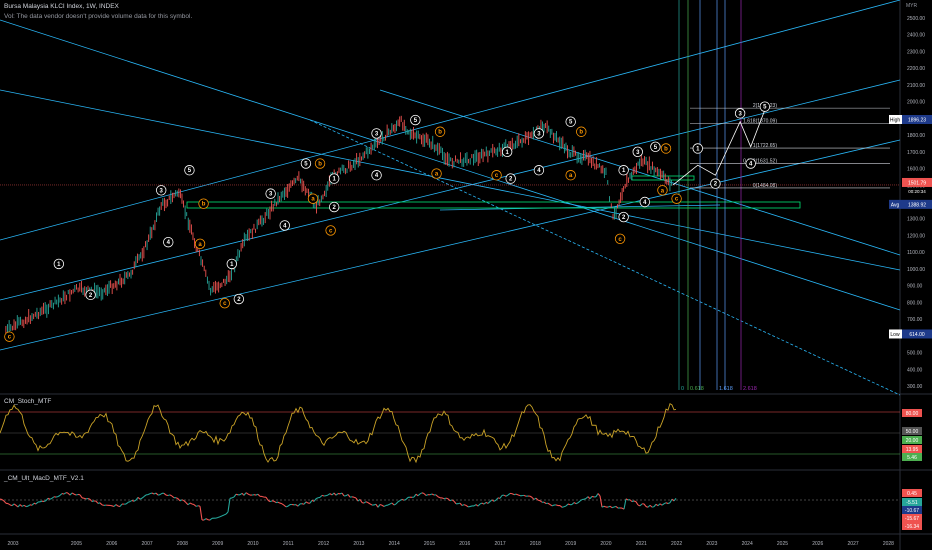 The width and height of the screenshot is (932, 550). Describe the element at coordinates (912, 6) in the screenshot. I see `currency-label: MYR` at that location.